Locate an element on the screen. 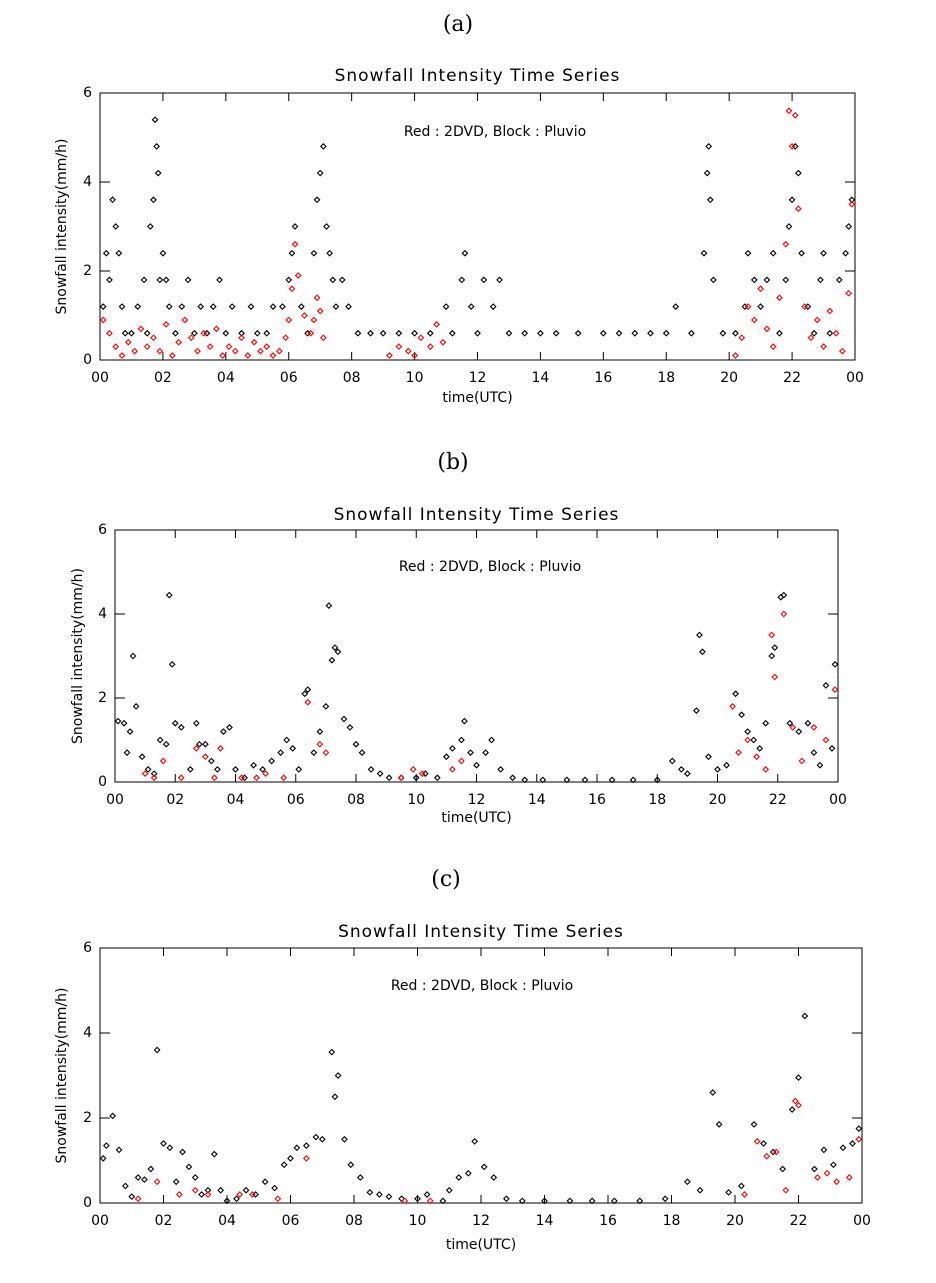  x-tick-label: 04 is located at coordinates (226, 378).